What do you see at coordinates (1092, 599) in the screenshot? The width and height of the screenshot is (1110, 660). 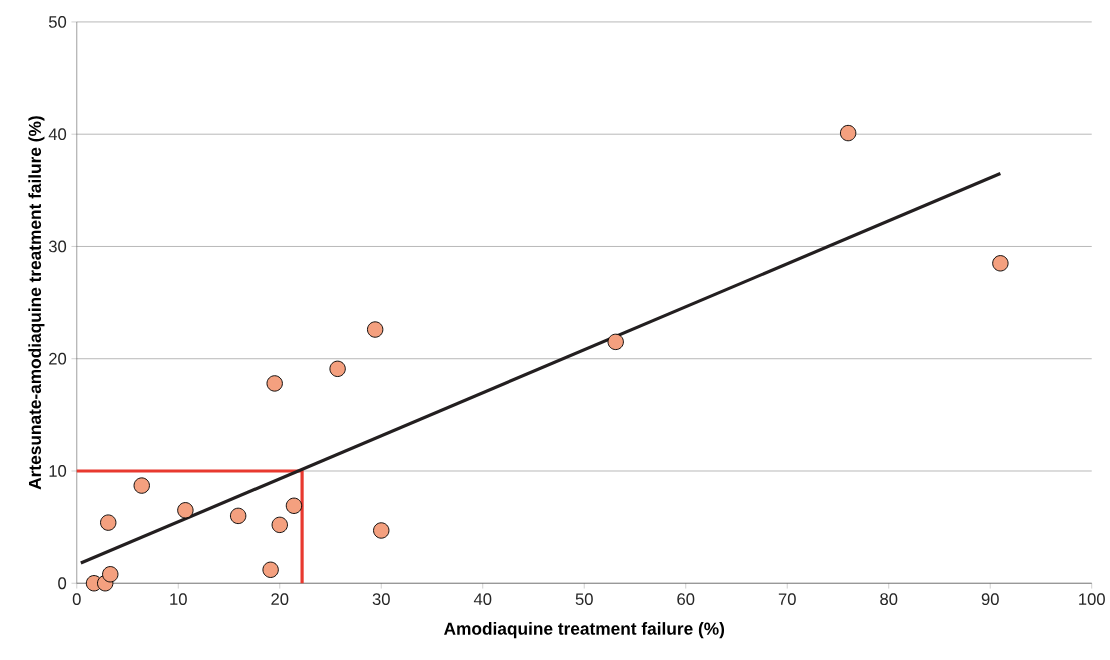 I see `x-tick-label: 100` at bounding box center [1092, 599].